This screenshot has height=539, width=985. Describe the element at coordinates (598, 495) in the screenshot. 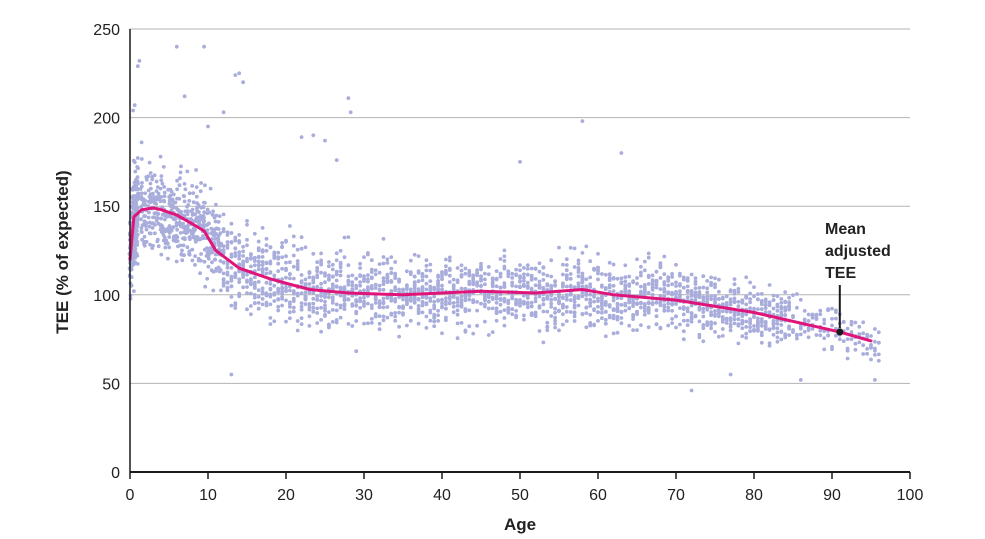

I see `x-tick-label: 60` at that location.